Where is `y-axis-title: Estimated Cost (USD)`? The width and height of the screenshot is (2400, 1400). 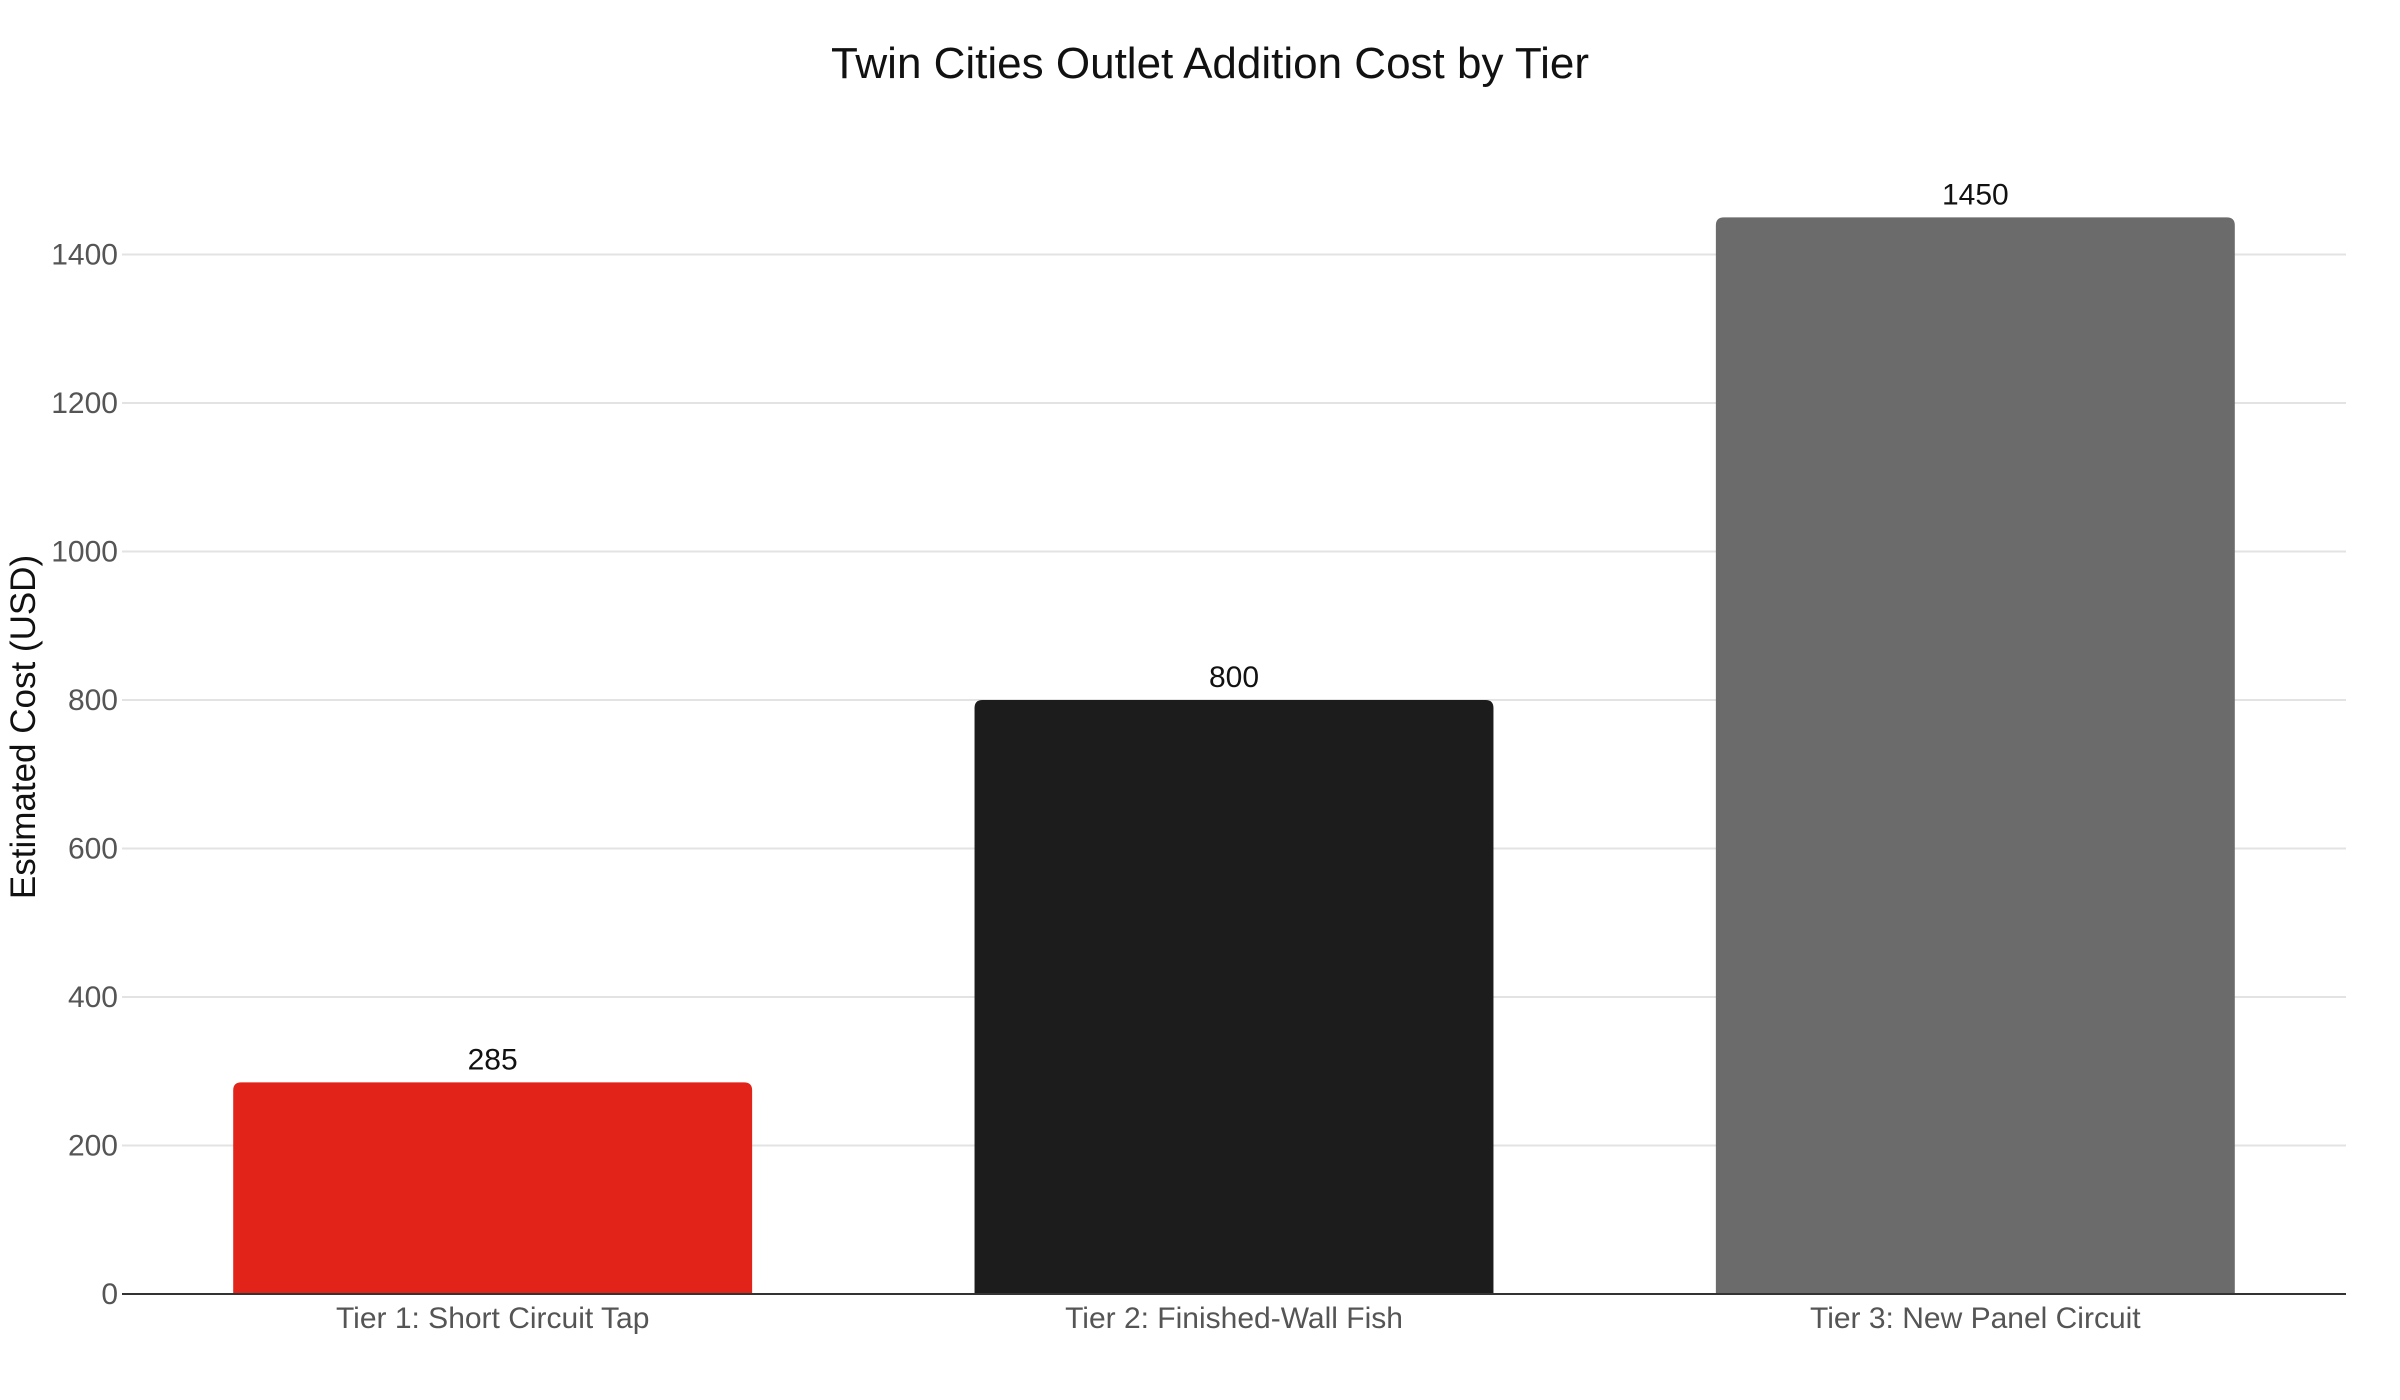 y-axis-title: Estimated Cost (USD) is located at coordinates (23, 727).